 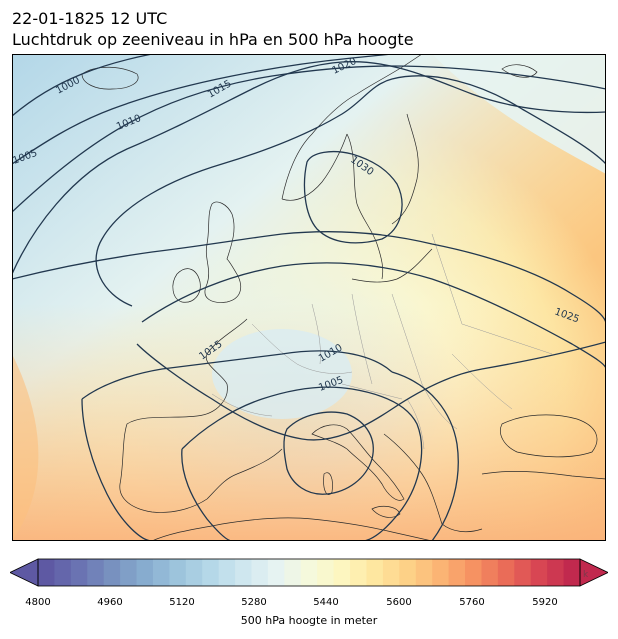 I want to click on coast-scandinavia, so click(x=352, y=127).